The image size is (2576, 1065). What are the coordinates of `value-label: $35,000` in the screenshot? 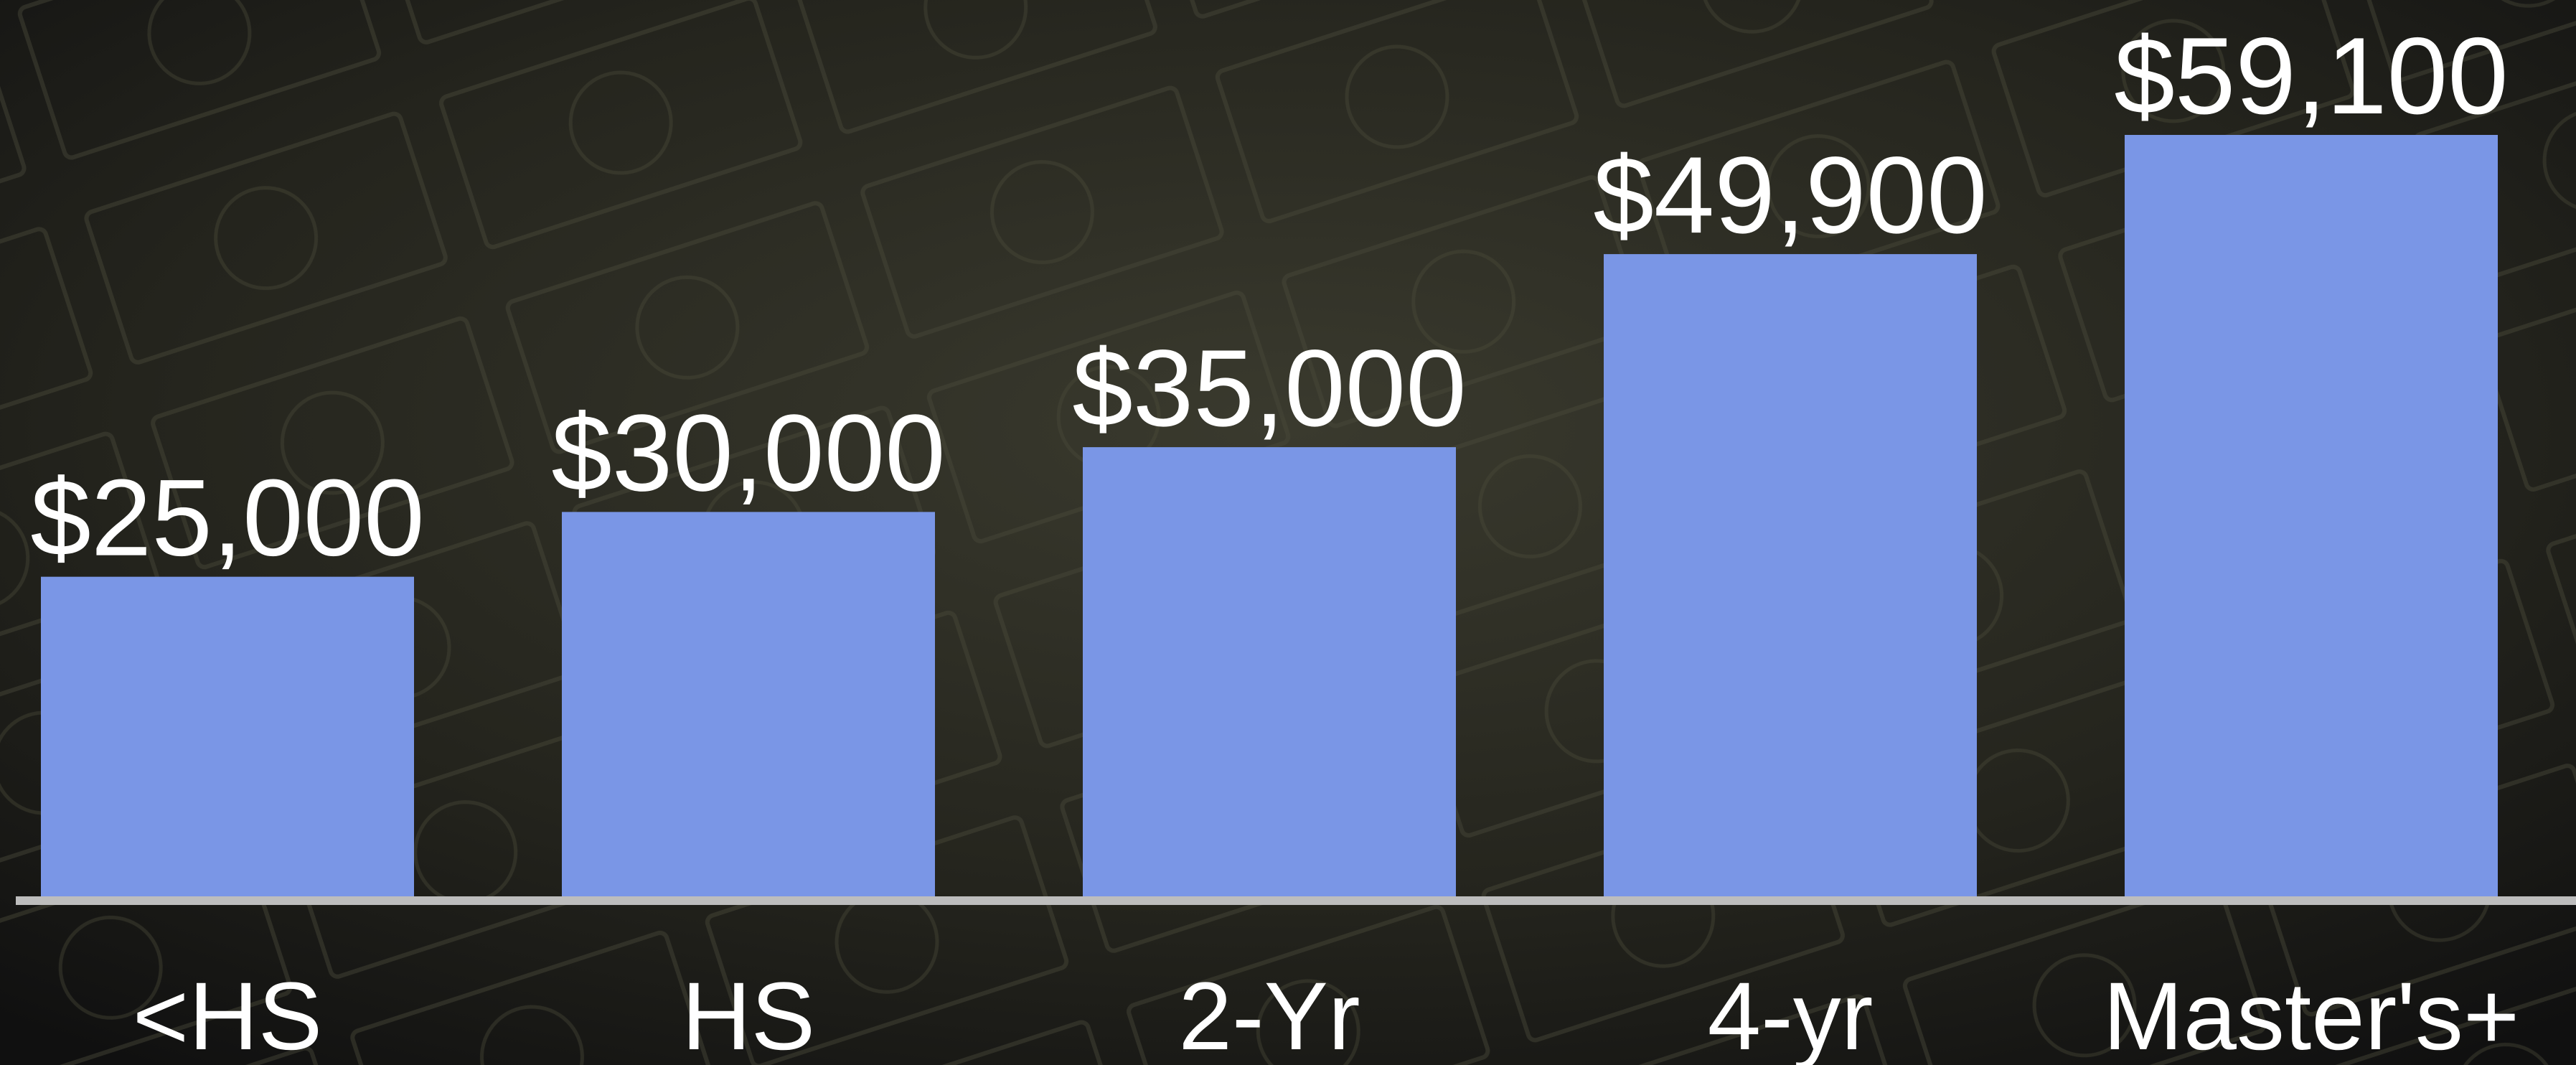 It's located at (1269, 388).